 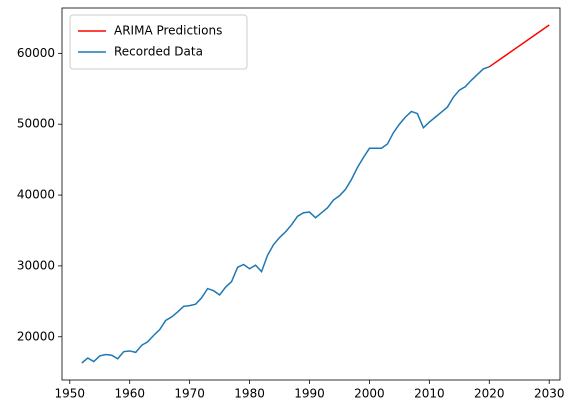 I want to click on x-tick-label: 1960, so click(x=129, y=394).